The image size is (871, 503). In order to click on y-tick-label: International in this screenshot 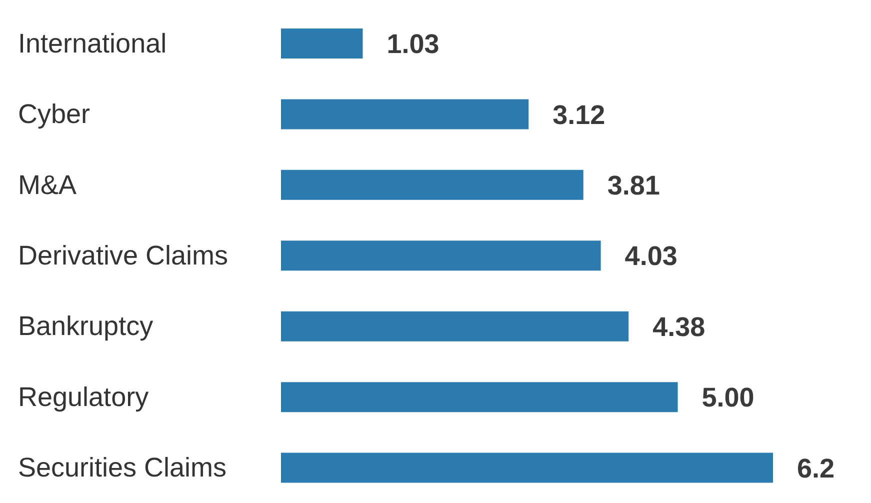, I will do `click(92, 43)`.